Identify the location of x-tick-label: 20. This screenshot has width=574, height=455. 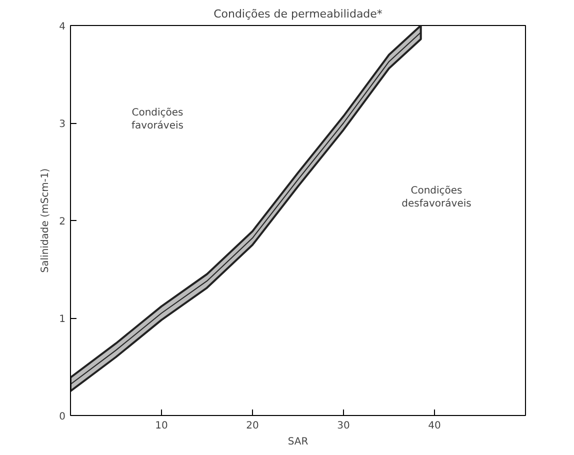
(252, 426).